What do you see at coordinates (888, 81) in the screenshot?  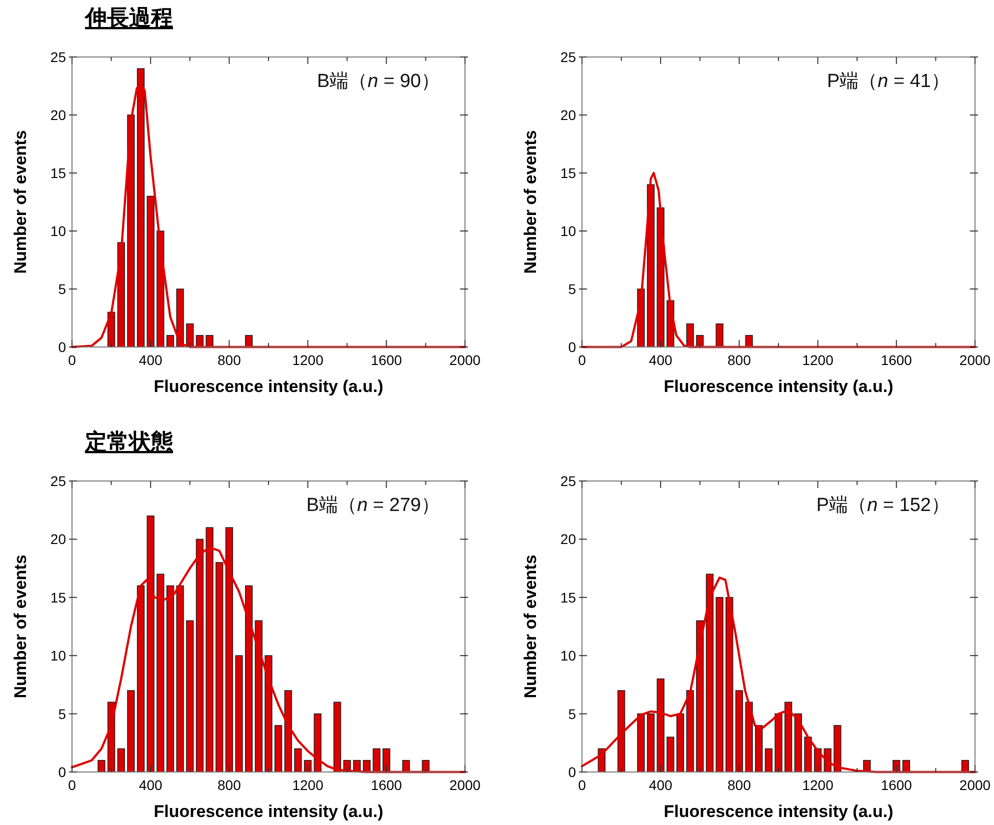 I see `annotation: P端（n = 41）` at bounding box center [888, 81].